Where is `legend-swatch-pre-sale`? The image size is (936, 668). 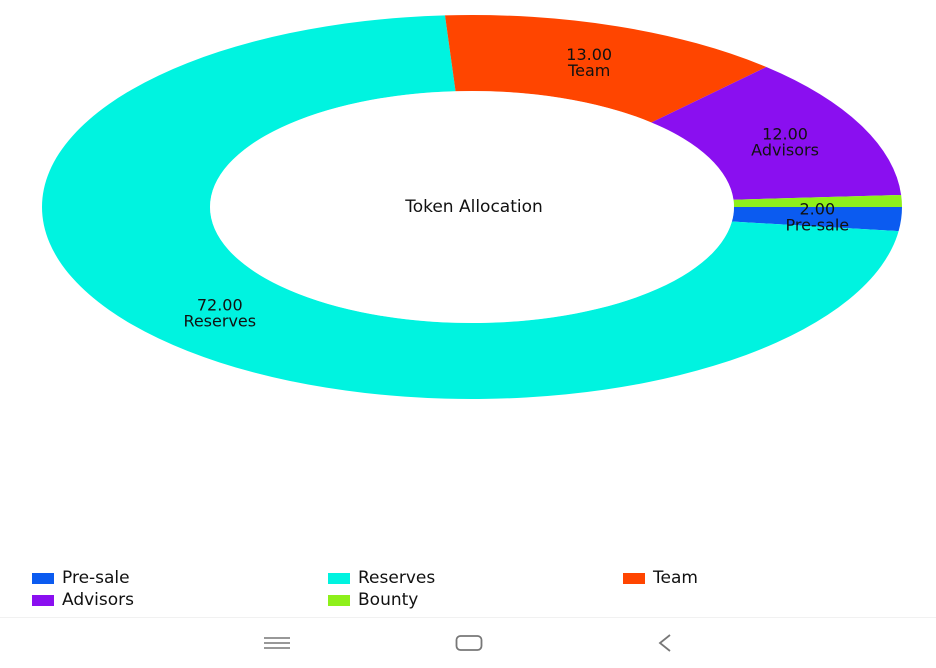 legend-swatch-pre-sale is located at coordinates (43, 578).